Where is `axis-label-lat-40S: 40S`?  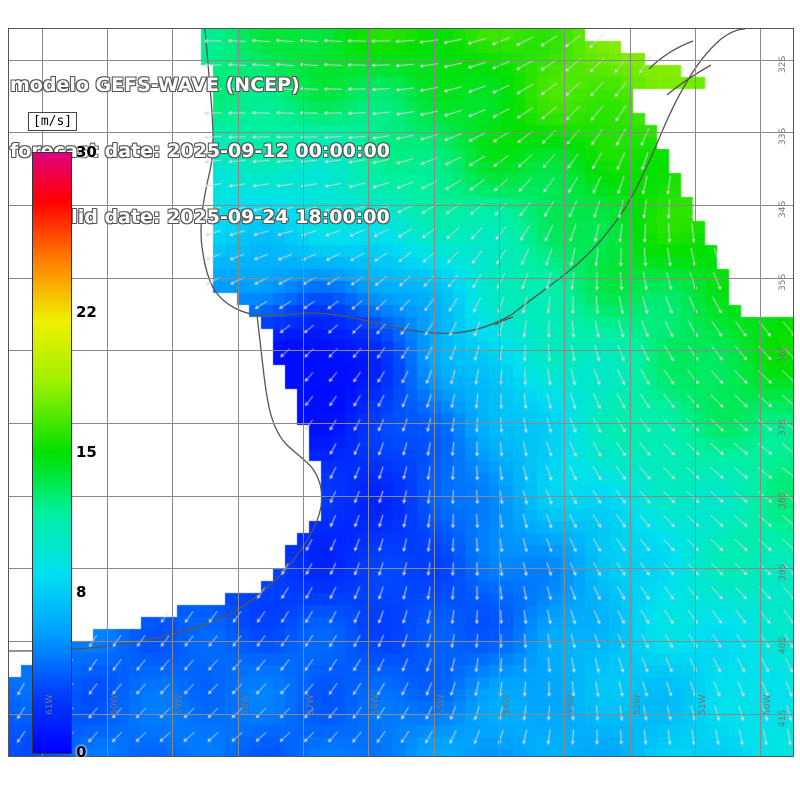 axis-label-lat-40S: 40S is located at coordinates (783, 645).